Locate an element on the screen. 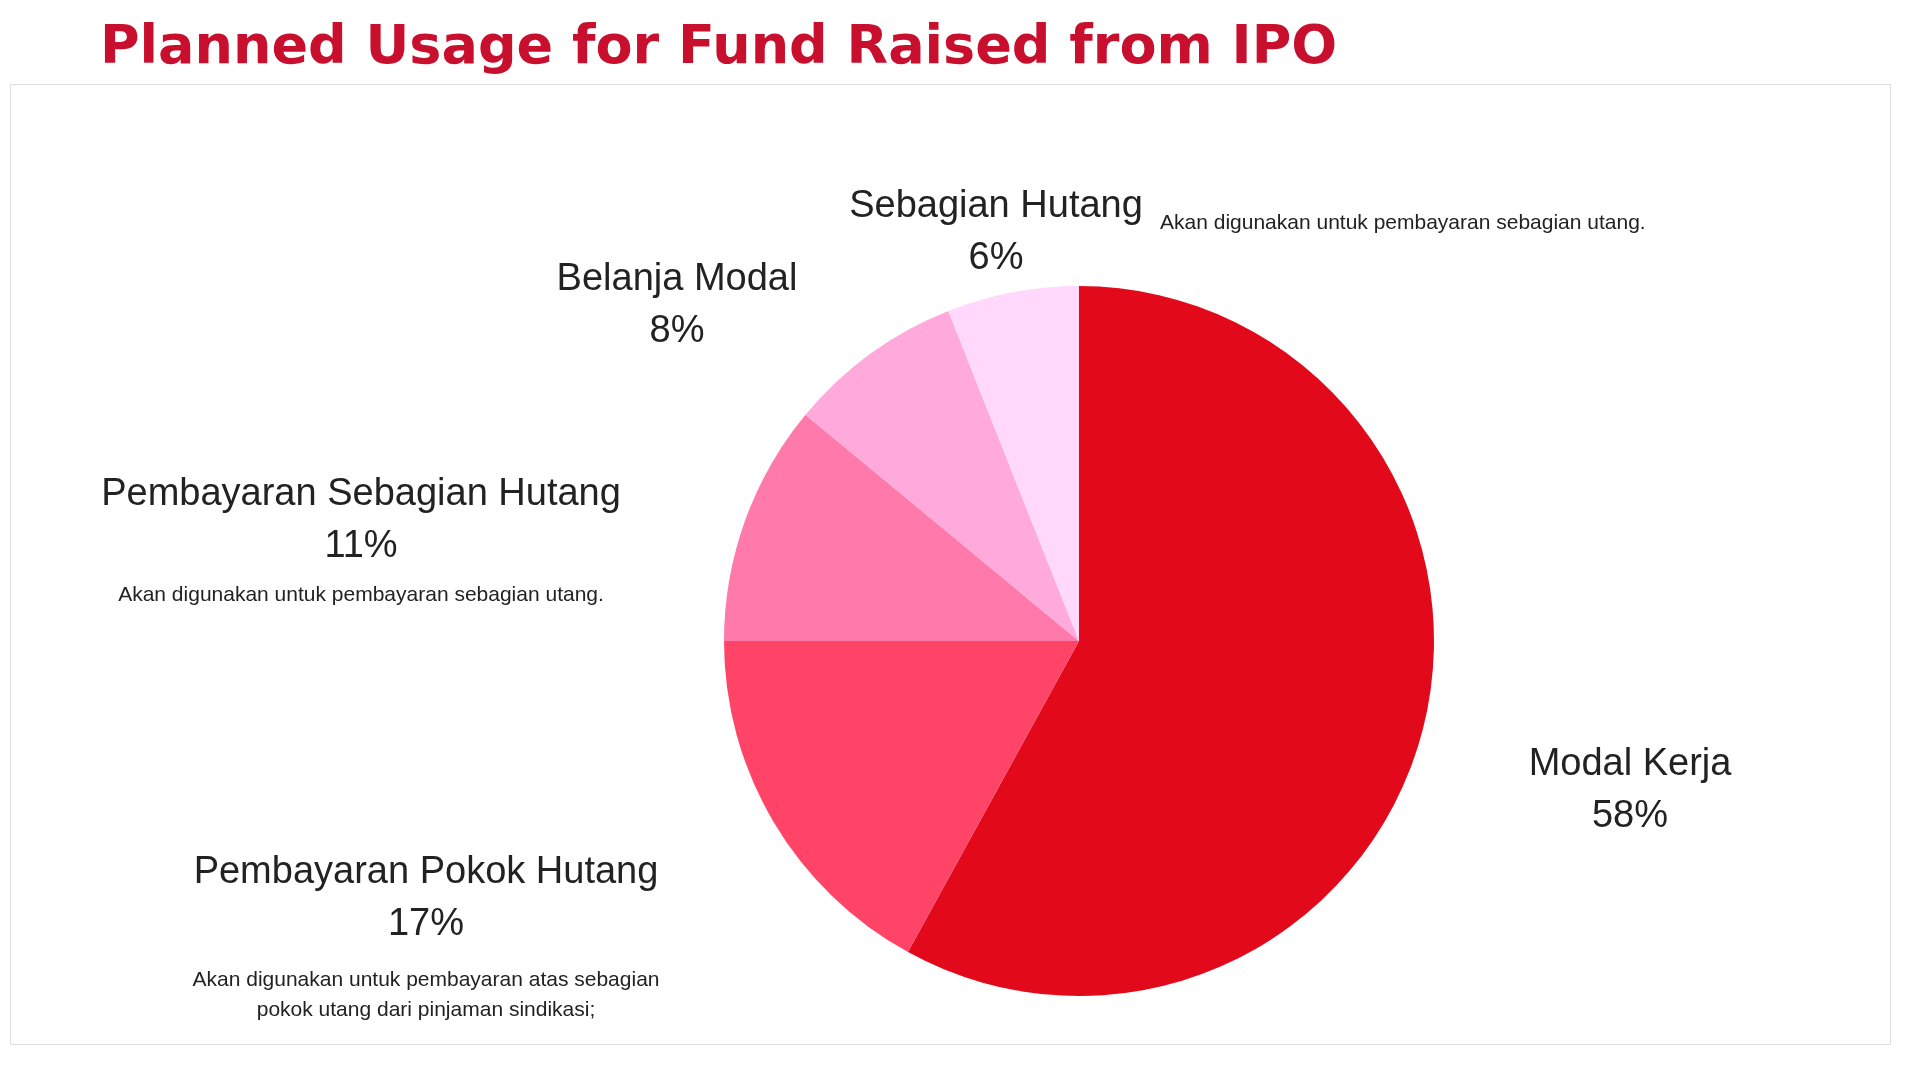  slice-label: Sebagian Hutang is located at coordinates (996, 204).